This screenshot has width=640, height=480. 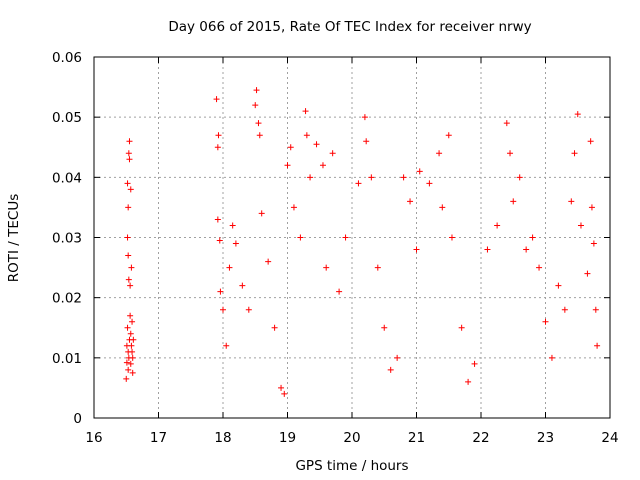 I want to click on x-axis-label: GPS time / hours, so click(x=351, y=466).